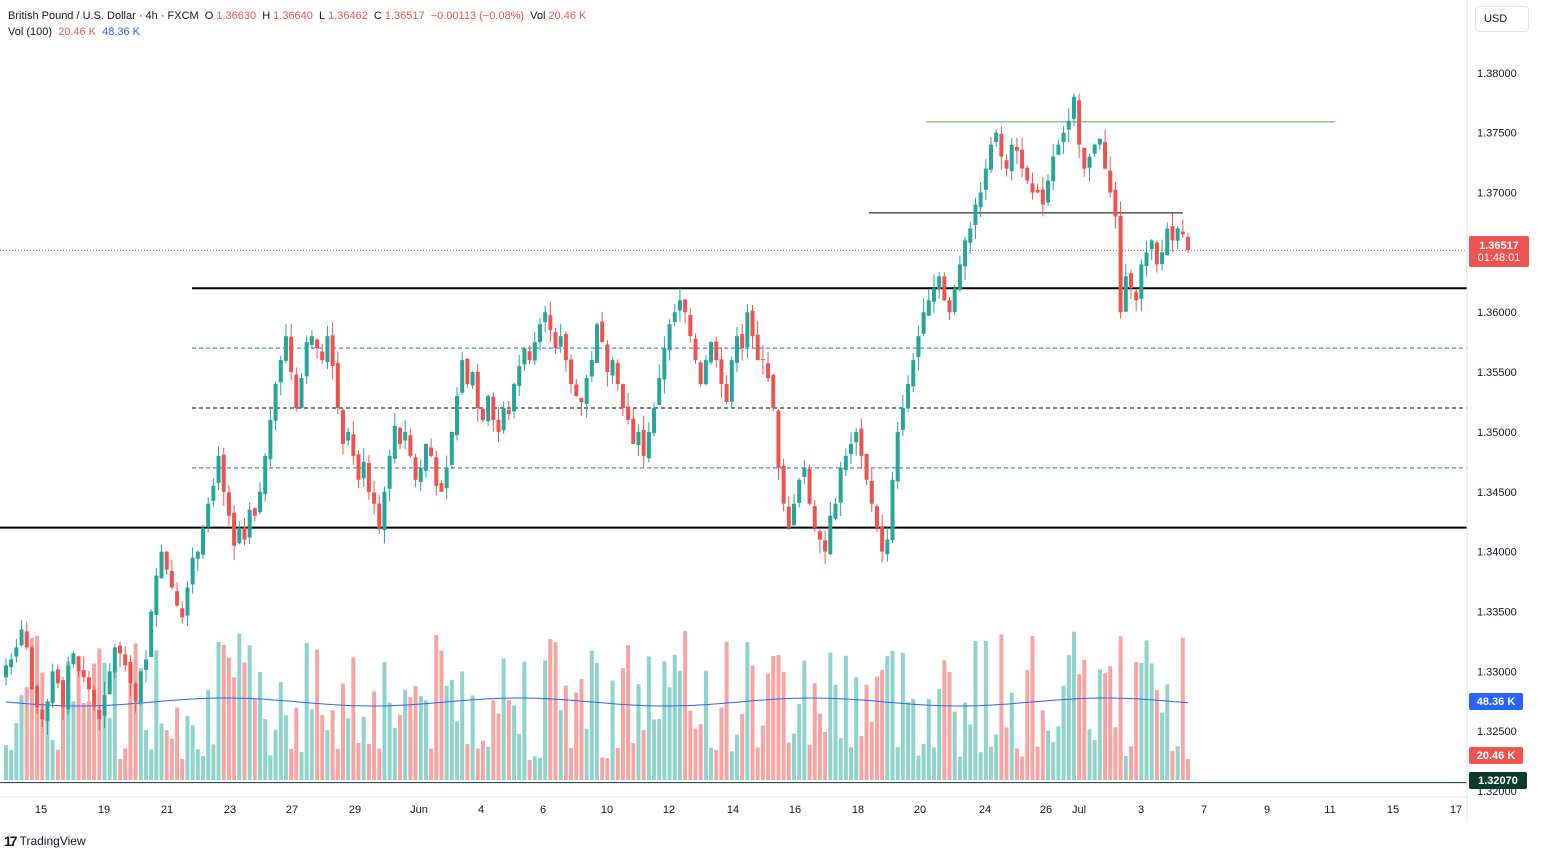  Describe the element at coordinates (209, 16) in the screenshot. I see `open-label: O` at that location.